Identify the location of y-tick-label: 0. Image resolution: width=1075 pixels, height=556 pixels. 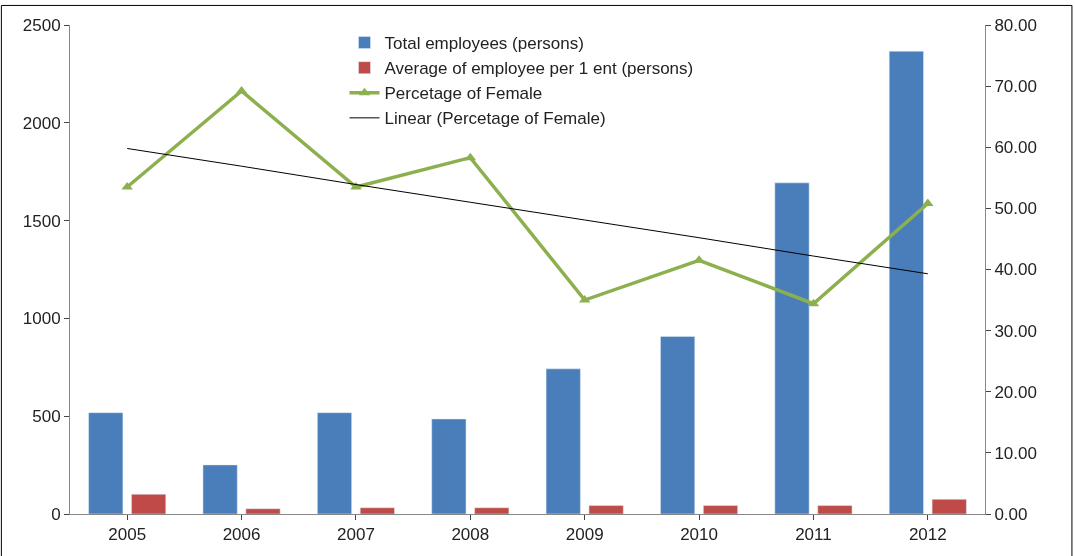
(56, 514).